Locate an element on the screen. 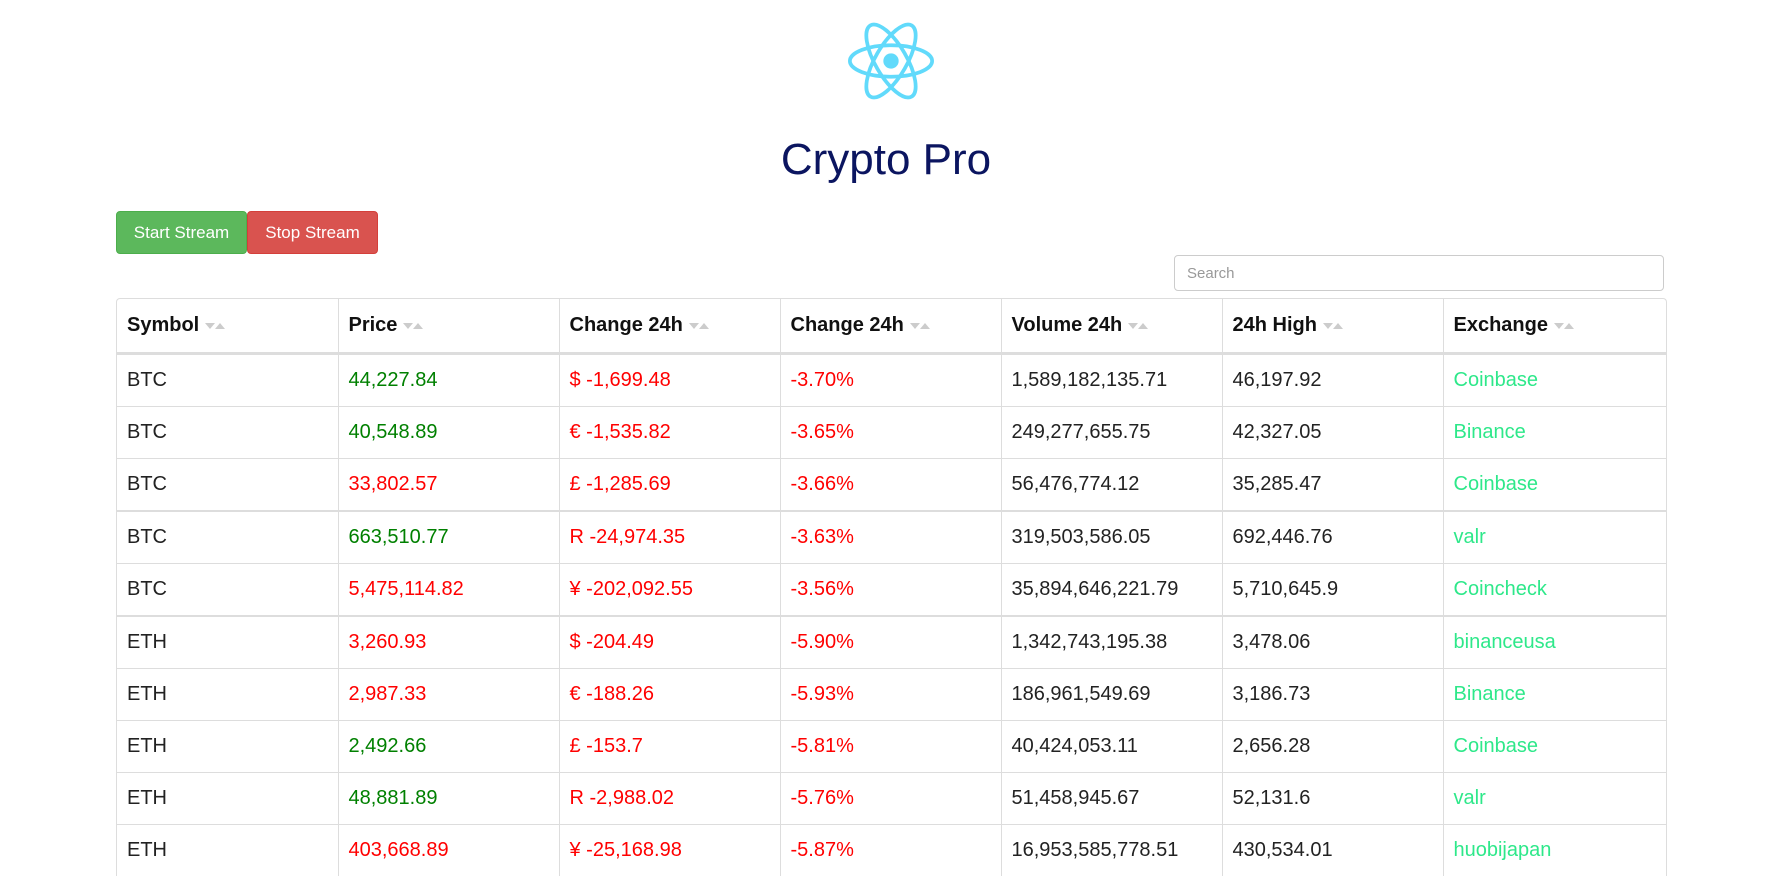  volume-cell: 56,476,774.12 is located at coordinates (1111, 485).